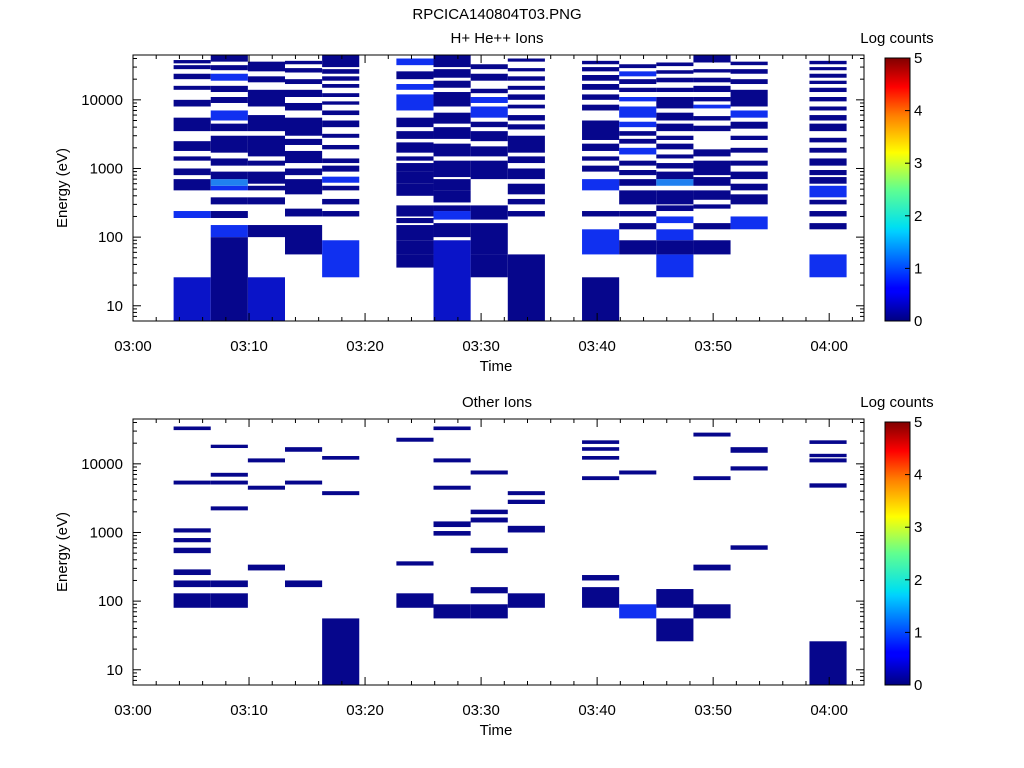 Image resolution: width=1024 pixels, height=768 pixels. Describe the element at coordinates (896, 38) in the screenshot. I see `colorbar-label: Log counts` at that location.